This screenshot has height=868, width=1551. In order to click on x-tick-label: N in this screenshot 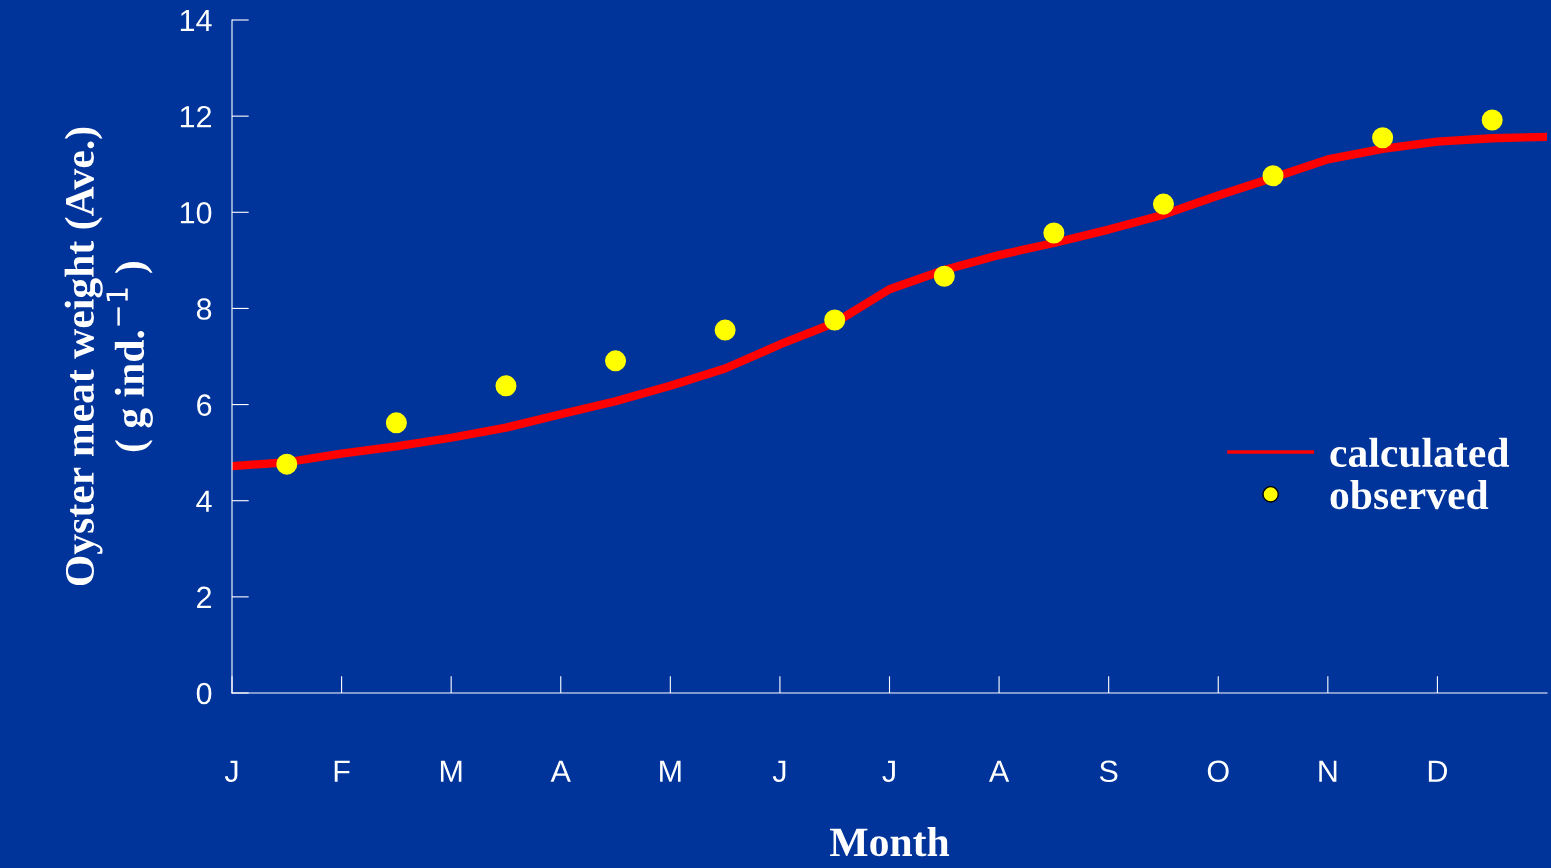, I will do `click(1328, 771)`.